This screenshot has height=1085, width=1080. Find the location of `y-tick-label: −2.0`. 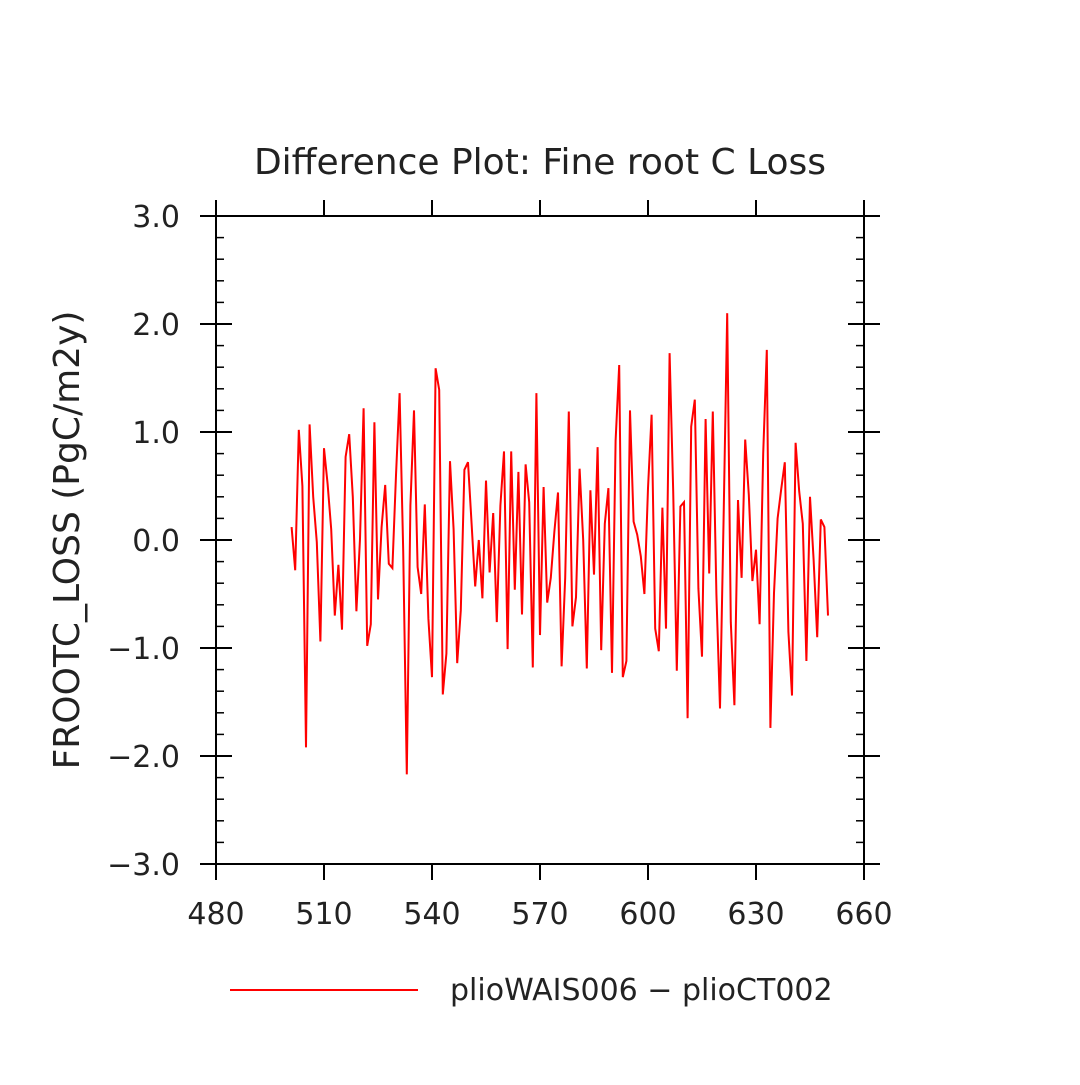

y-tick-label: −2.0 is located at coordinates (143, 757).